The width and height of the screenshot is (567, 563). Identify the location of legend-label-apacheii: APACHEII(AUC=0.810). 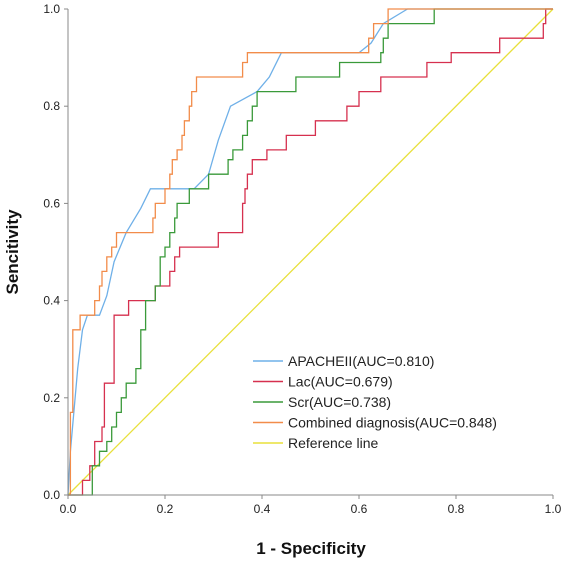
(361, 361).